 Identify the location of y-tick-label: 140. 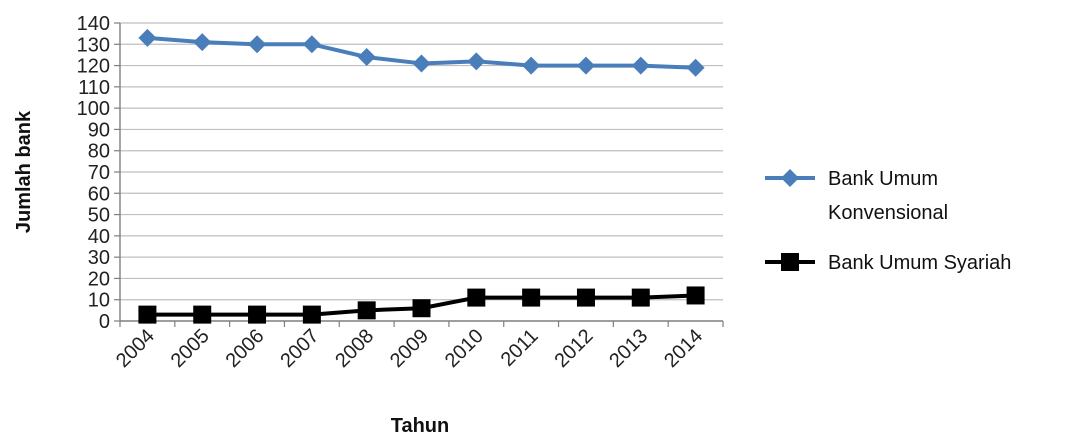
(93, 24).